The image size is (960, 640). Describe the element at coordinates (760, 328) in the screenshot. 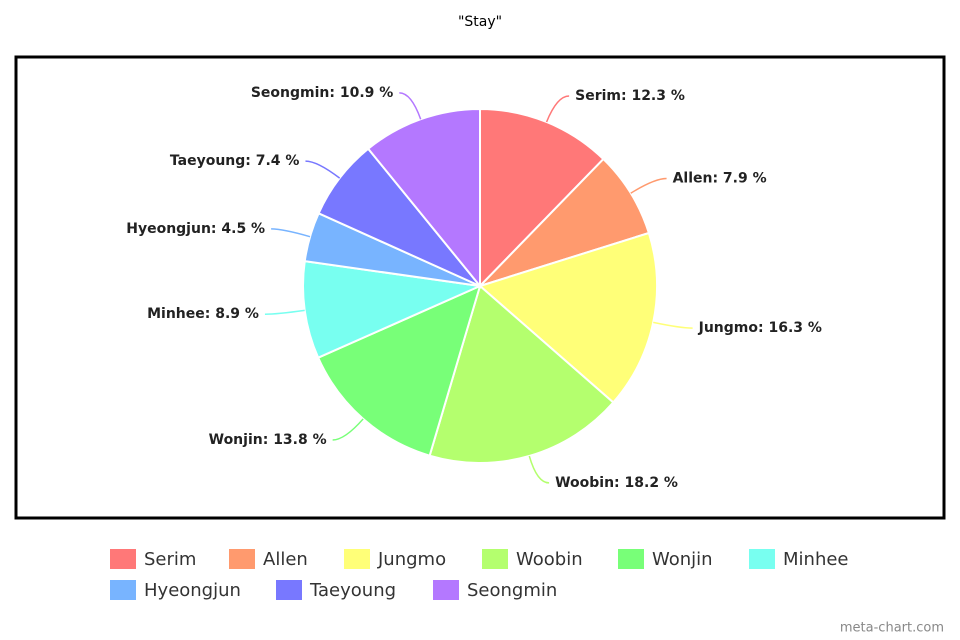

I see `data-label: Jungmo: 16.3 %` at that location.